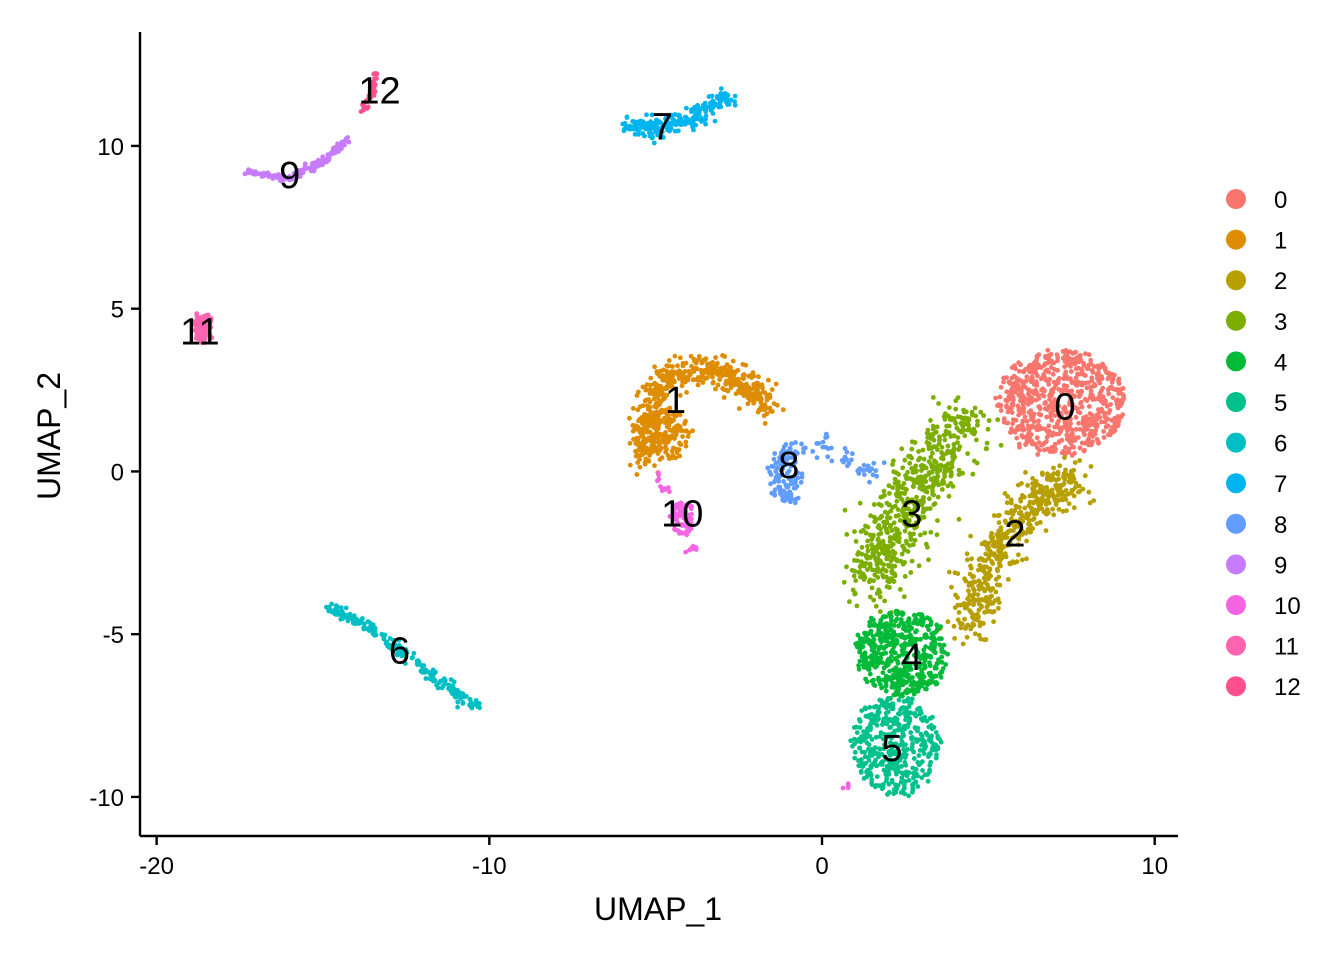 This screenshot has height=960, width=1344. Describe the element at coordinates (156, 866) in the screenshot. I see `x-tick-label: -20` at that location.